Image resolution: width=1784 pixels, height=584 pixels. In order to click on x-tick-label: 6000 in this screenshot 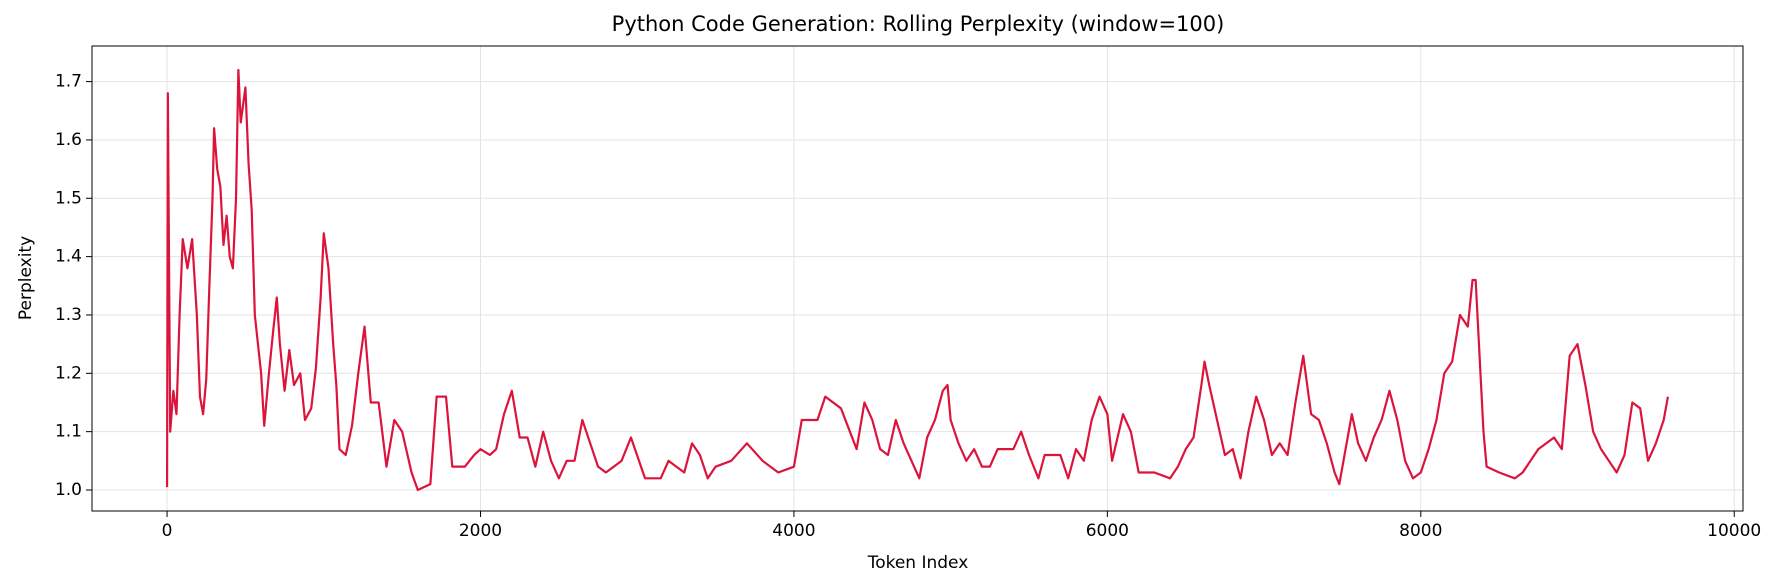, I will do `click(1107, 531)`.